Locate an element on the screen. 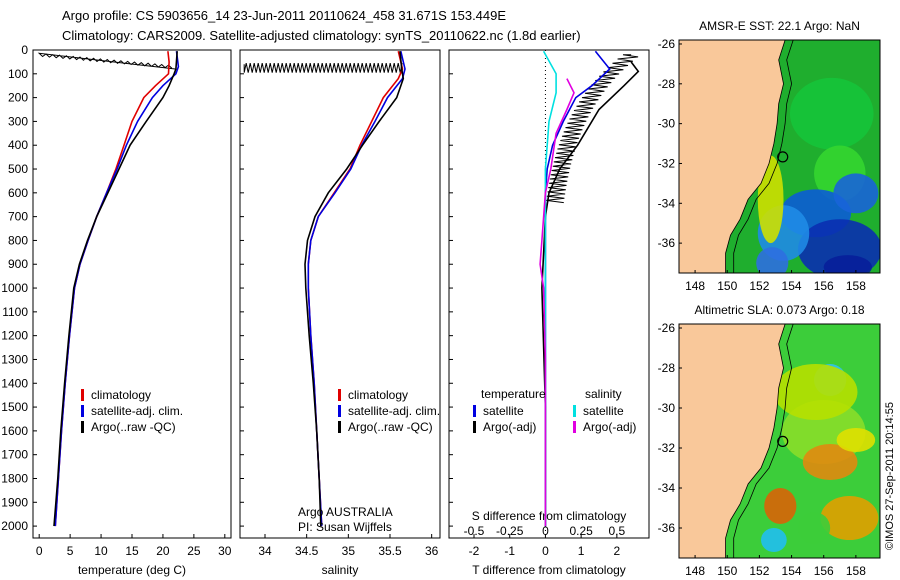 The height and width of the screenshot is (580, 900). temperature-xtick-label: 0 is located at coordinates (39, 551).